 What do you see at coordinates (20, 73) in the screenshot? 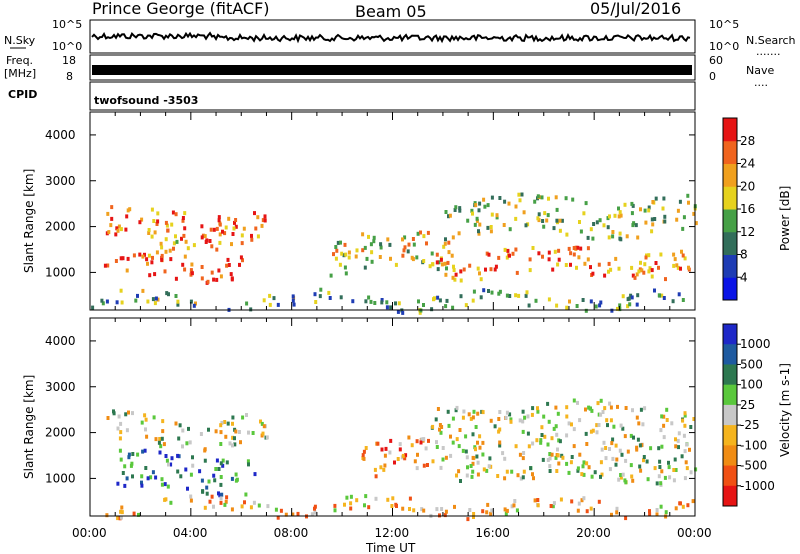
I see `freq-unit-label: [MHz]` at bounding box center [20, 73].